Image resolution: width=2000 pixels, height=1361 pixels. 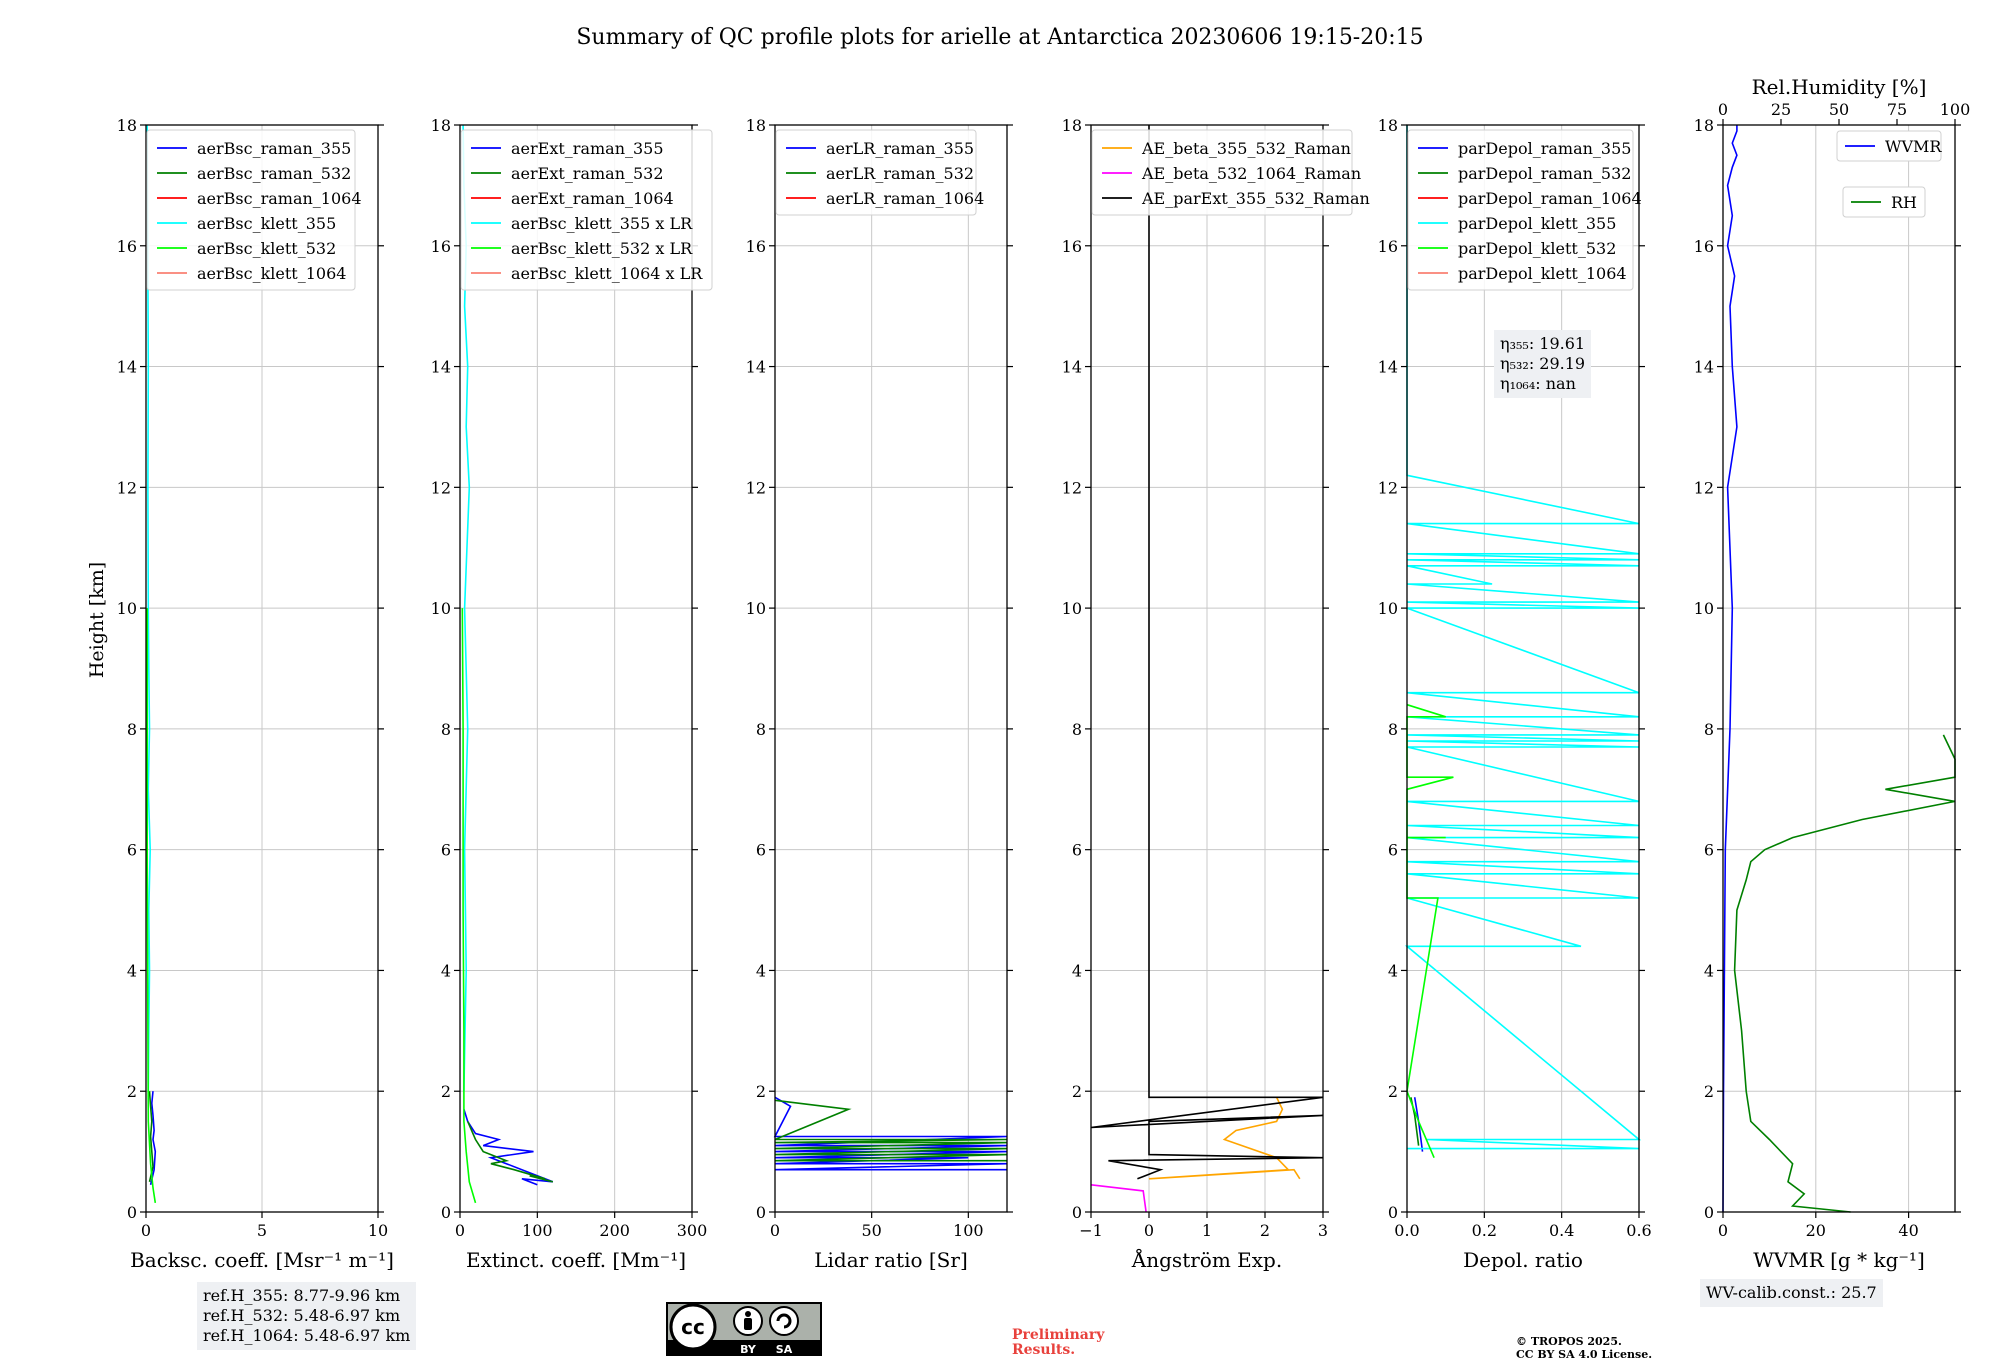 I want to click on legend-label: aerBsc_klett_1064, so click(x=271, y=273).